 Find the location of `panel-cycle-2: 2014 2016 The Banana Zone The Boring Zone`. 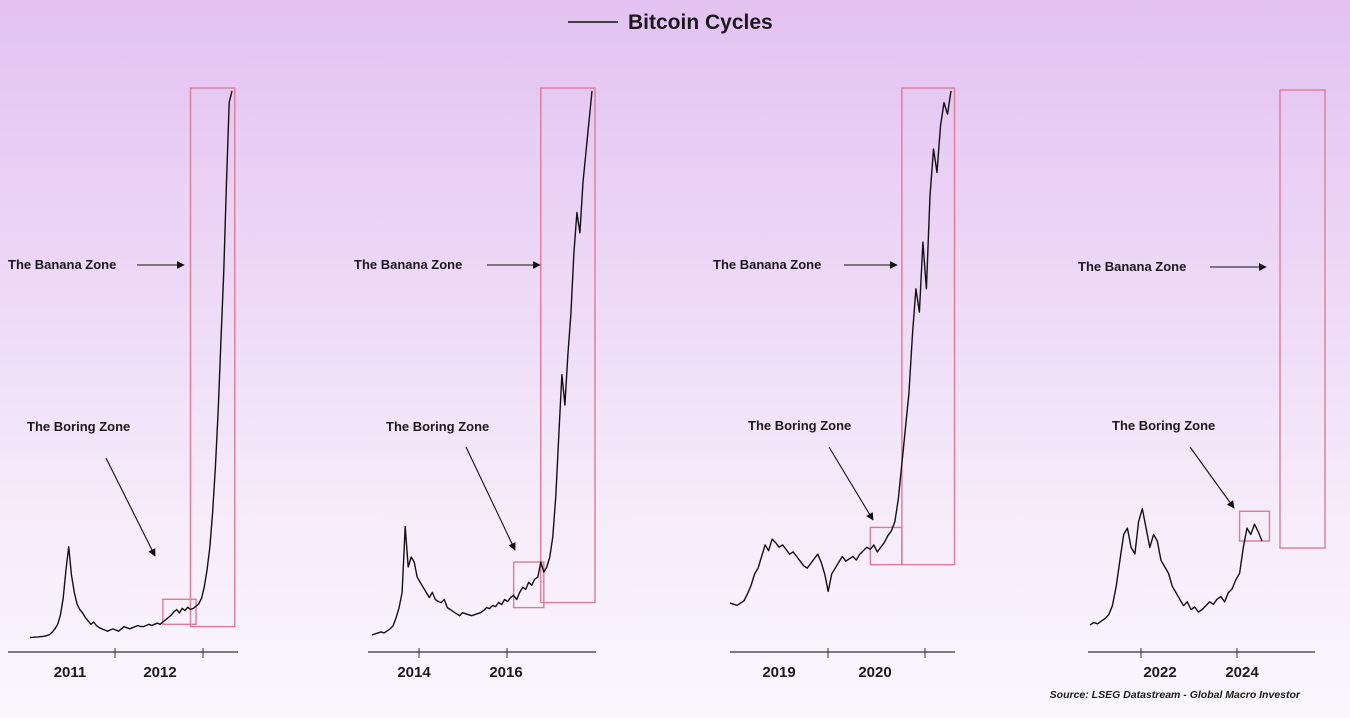

panel-cycle-2: 2014 2016 The Banana Zone The Boring Zone is located at coordinates (475, 384).